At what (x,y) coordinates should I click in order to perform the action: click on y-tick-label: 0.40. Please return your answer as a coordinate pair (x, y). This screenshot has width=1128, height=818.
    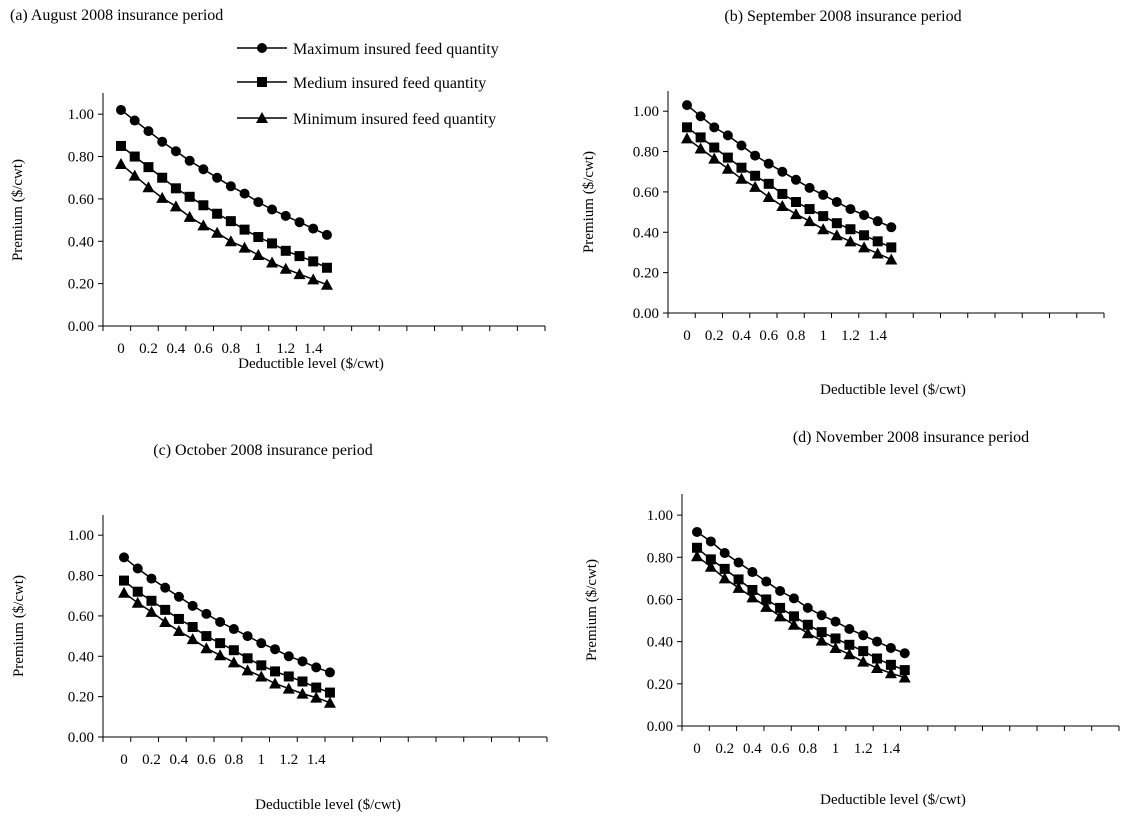
    Looking at the image, I should click on (660, 643).